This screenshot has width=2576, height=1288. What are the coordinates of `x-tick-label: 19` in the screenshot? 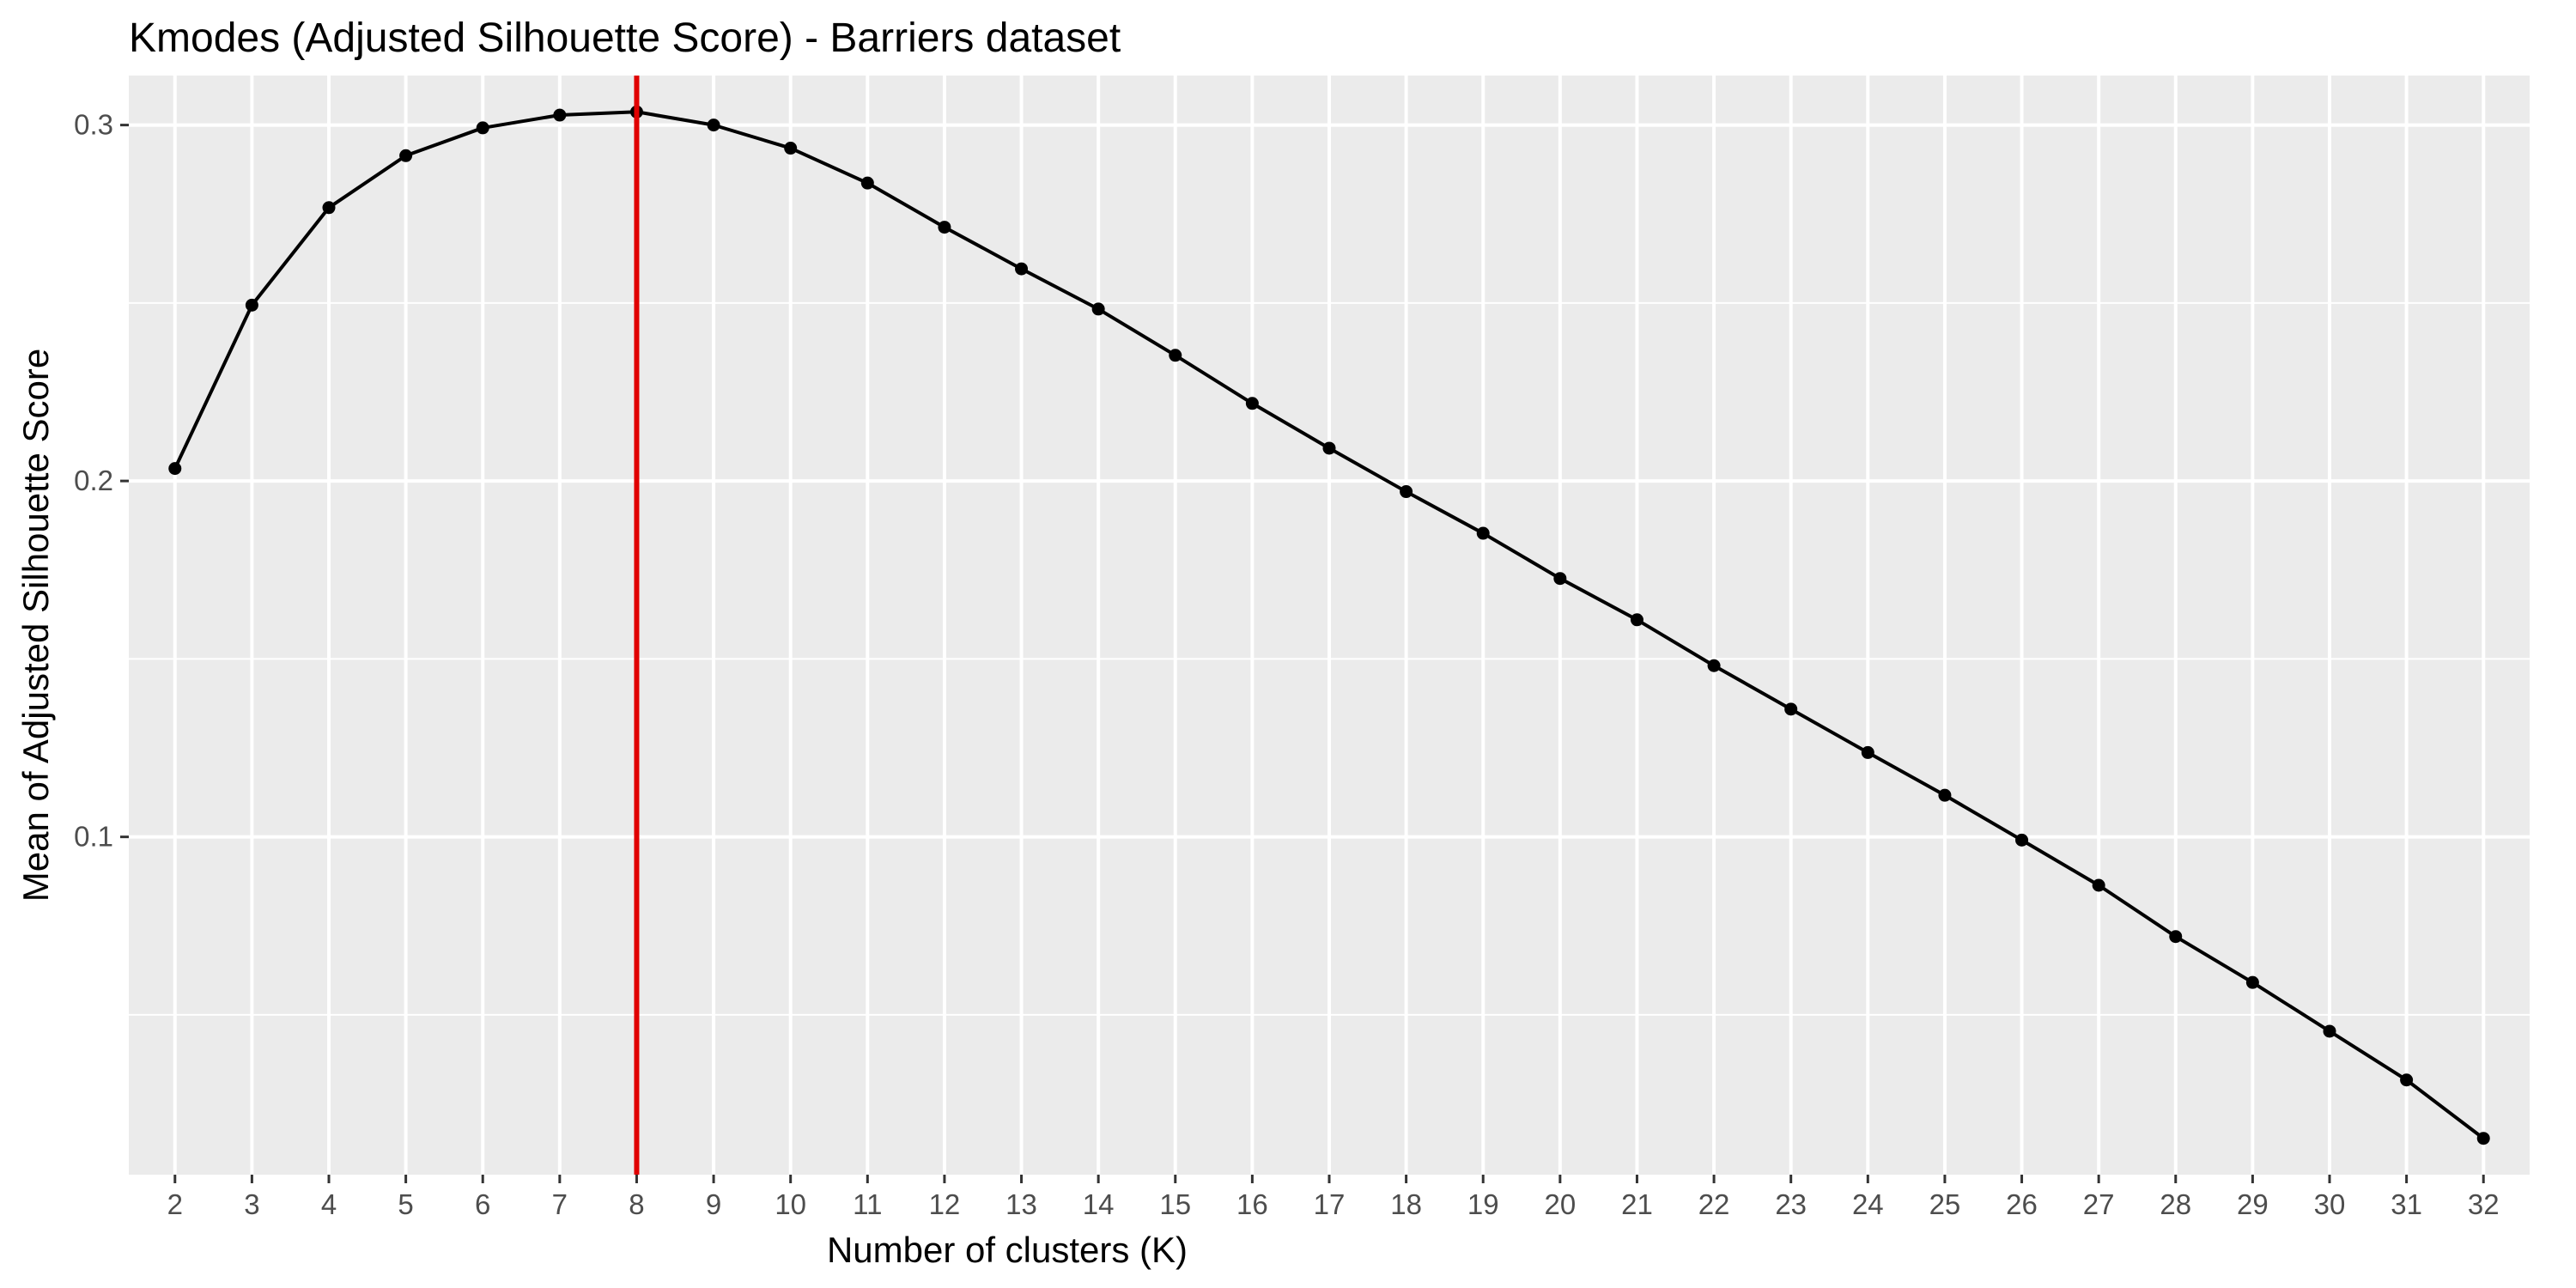 It's located at (1483, 1204).